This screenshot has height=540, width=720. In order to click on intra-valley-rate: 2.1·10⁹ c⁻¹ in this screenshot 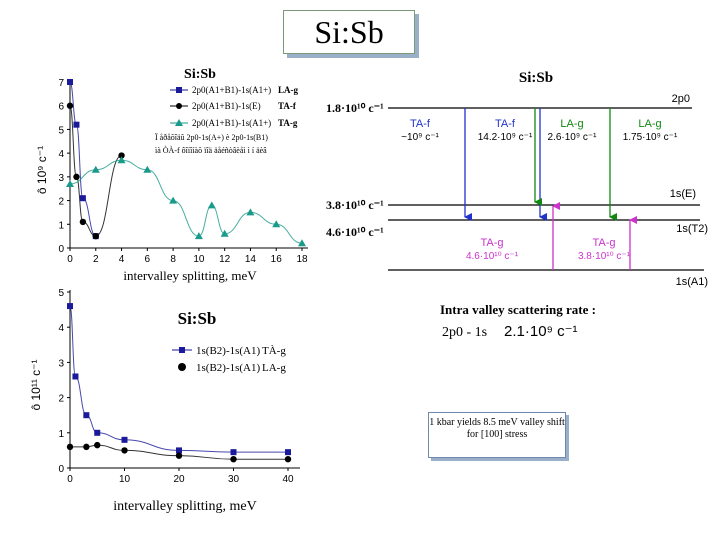, I will do `click(541, 331)`.